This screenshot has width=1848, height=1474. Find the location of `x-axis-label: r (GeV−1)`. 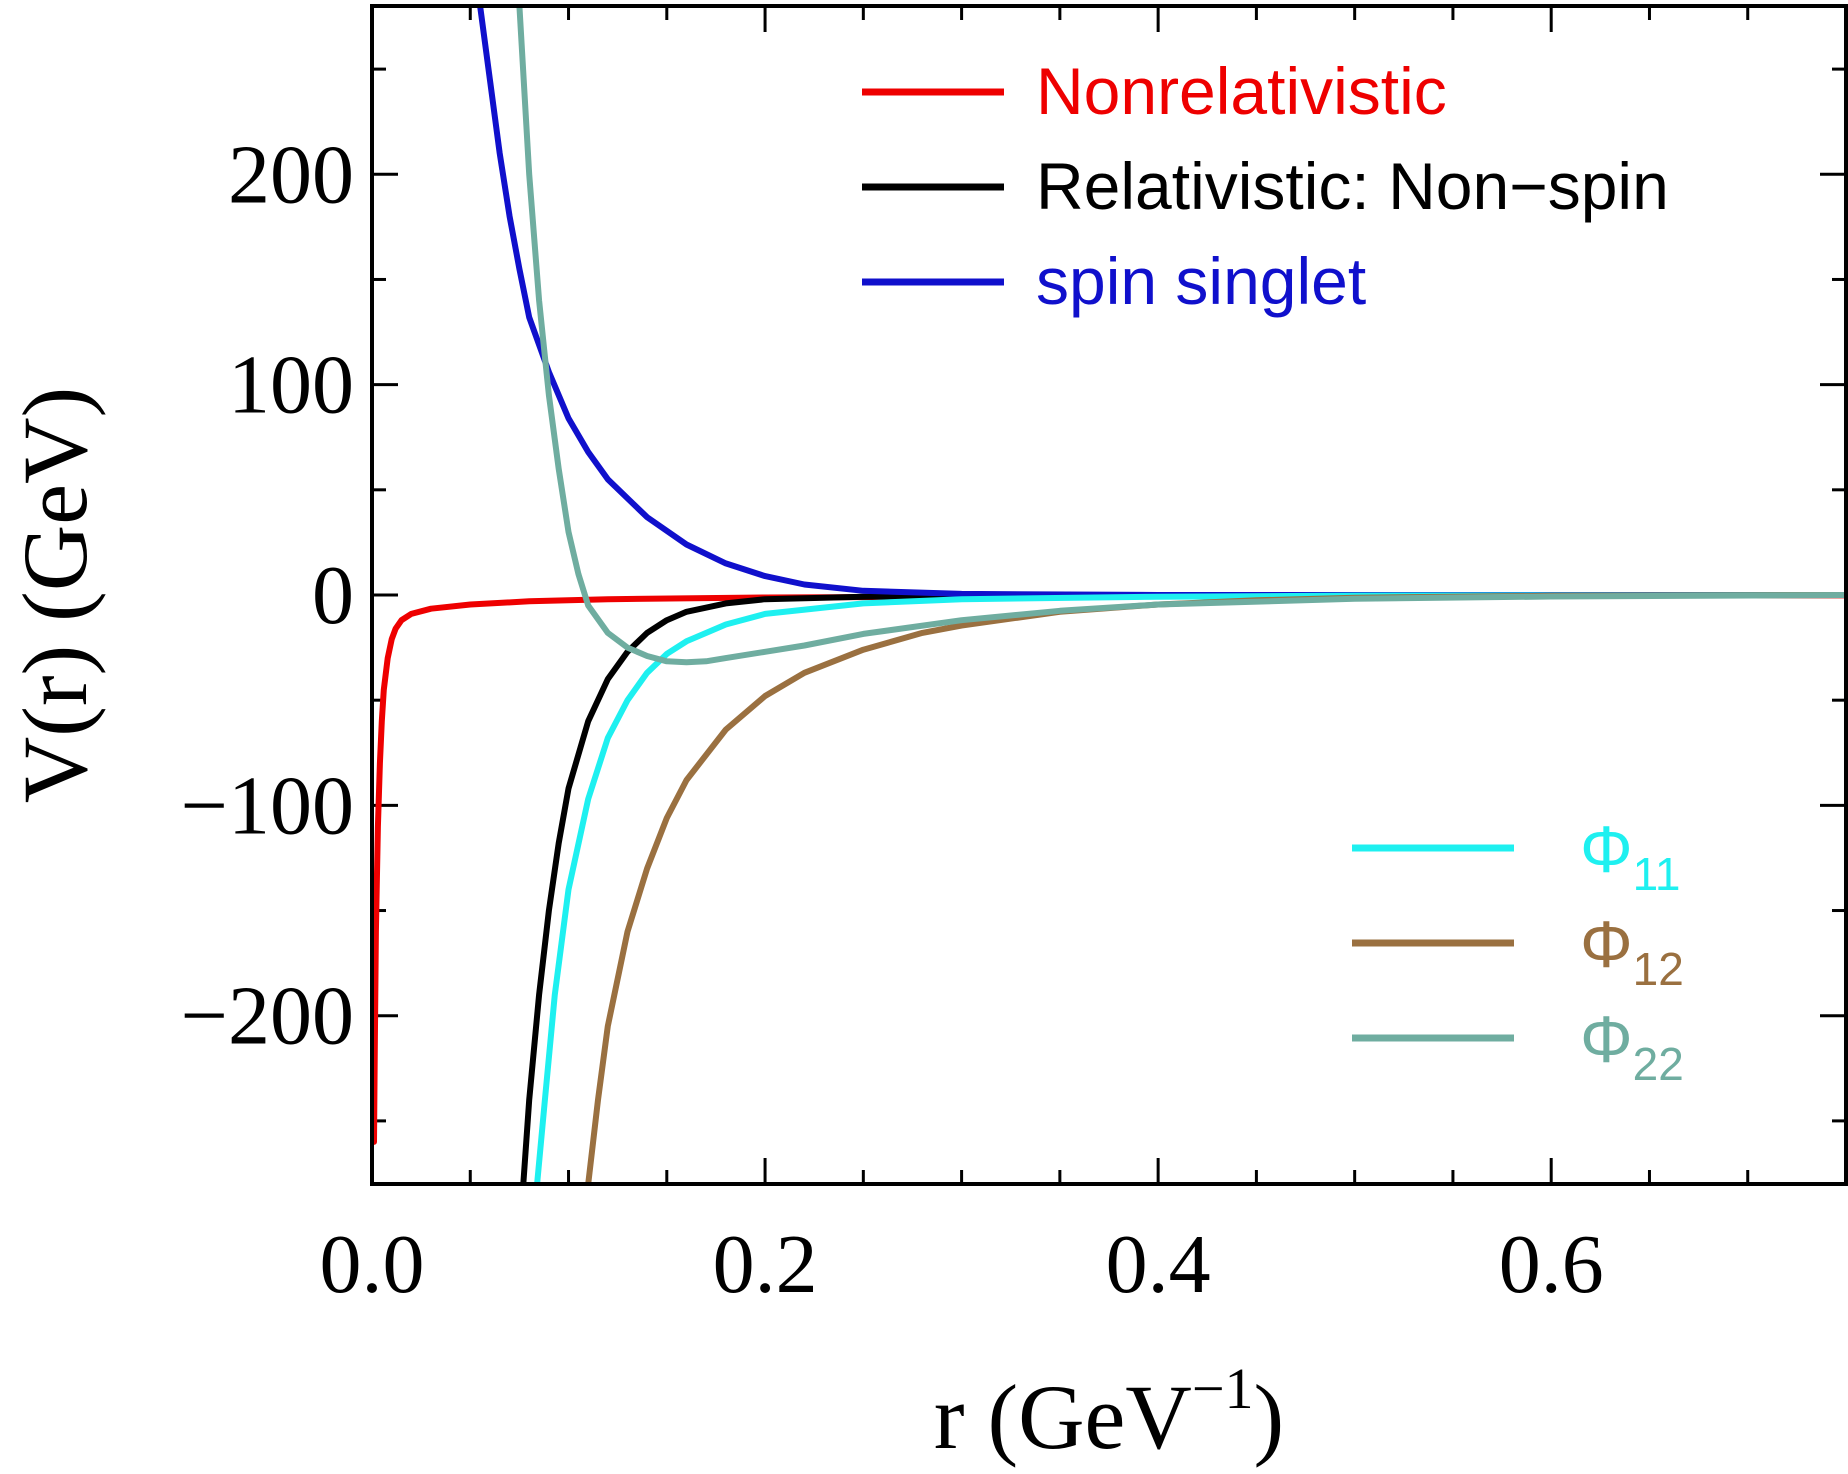

x-axis-label: r (GeV−1) is located at coordinates (1109, 1412).